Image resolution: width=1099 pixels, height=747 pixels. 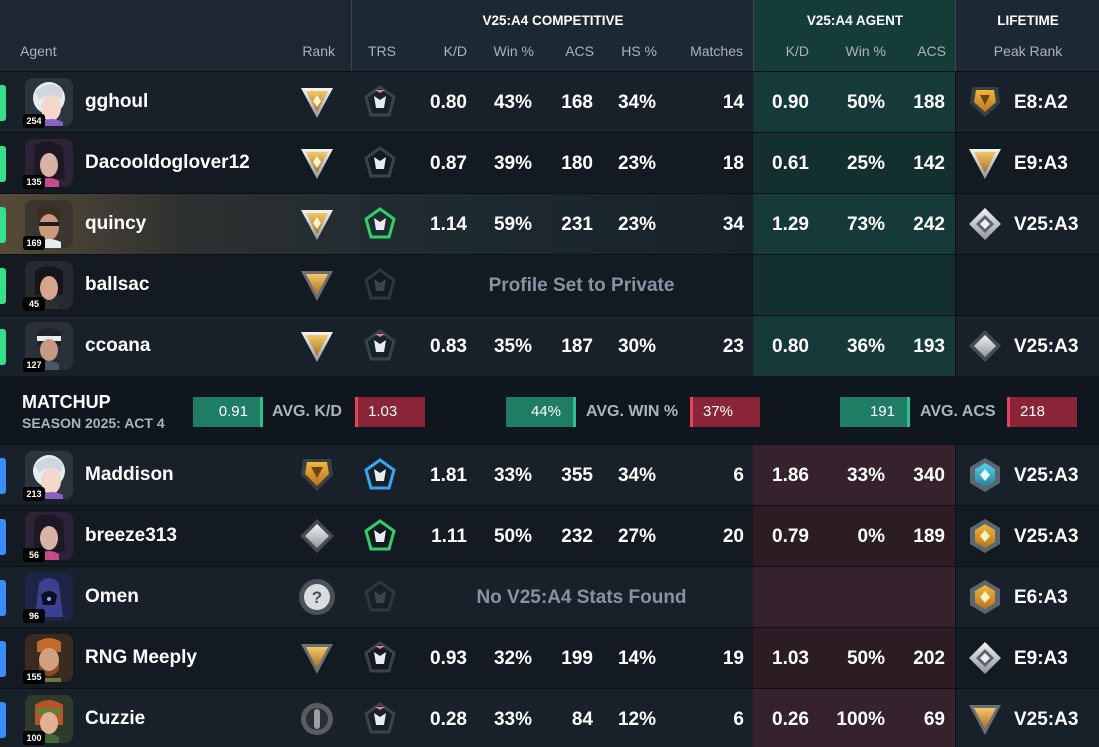 I want to click on agent-win-value: 50%, so click(x=865, y=658).